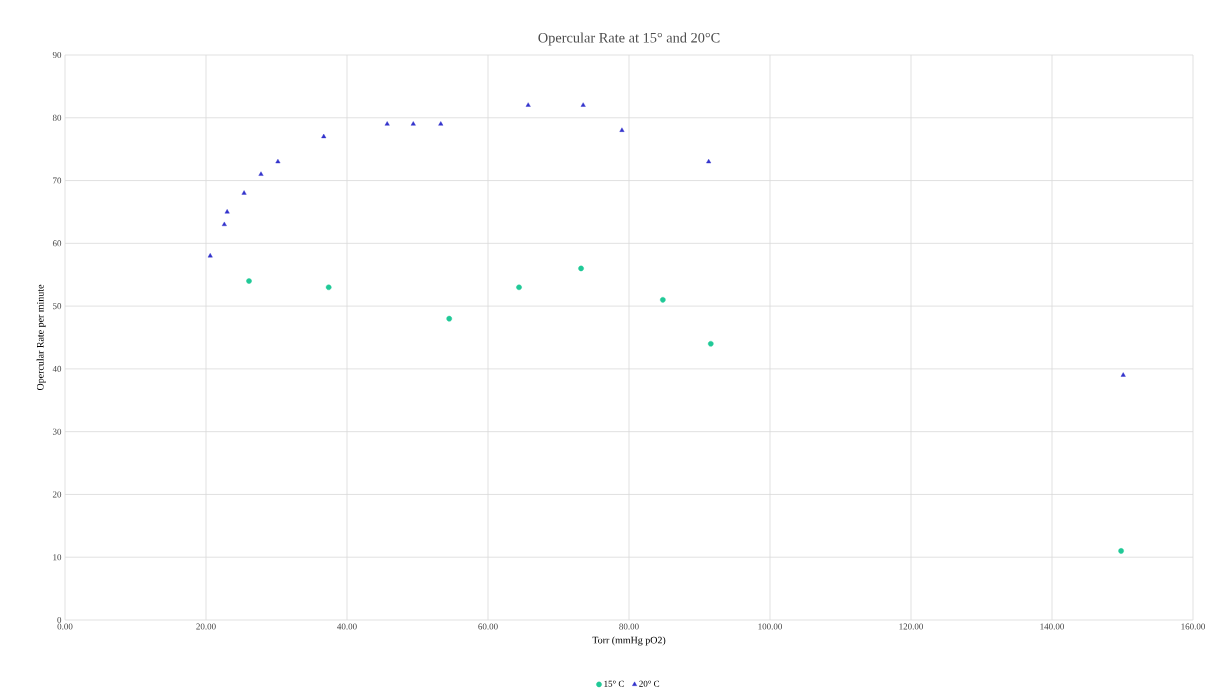 This screenshot has width=1217, height=700. Describe the element at coordinates (629, 641) in the screenshot. I see `x-axis-title: Torr (mmHg pO2)` at that location.